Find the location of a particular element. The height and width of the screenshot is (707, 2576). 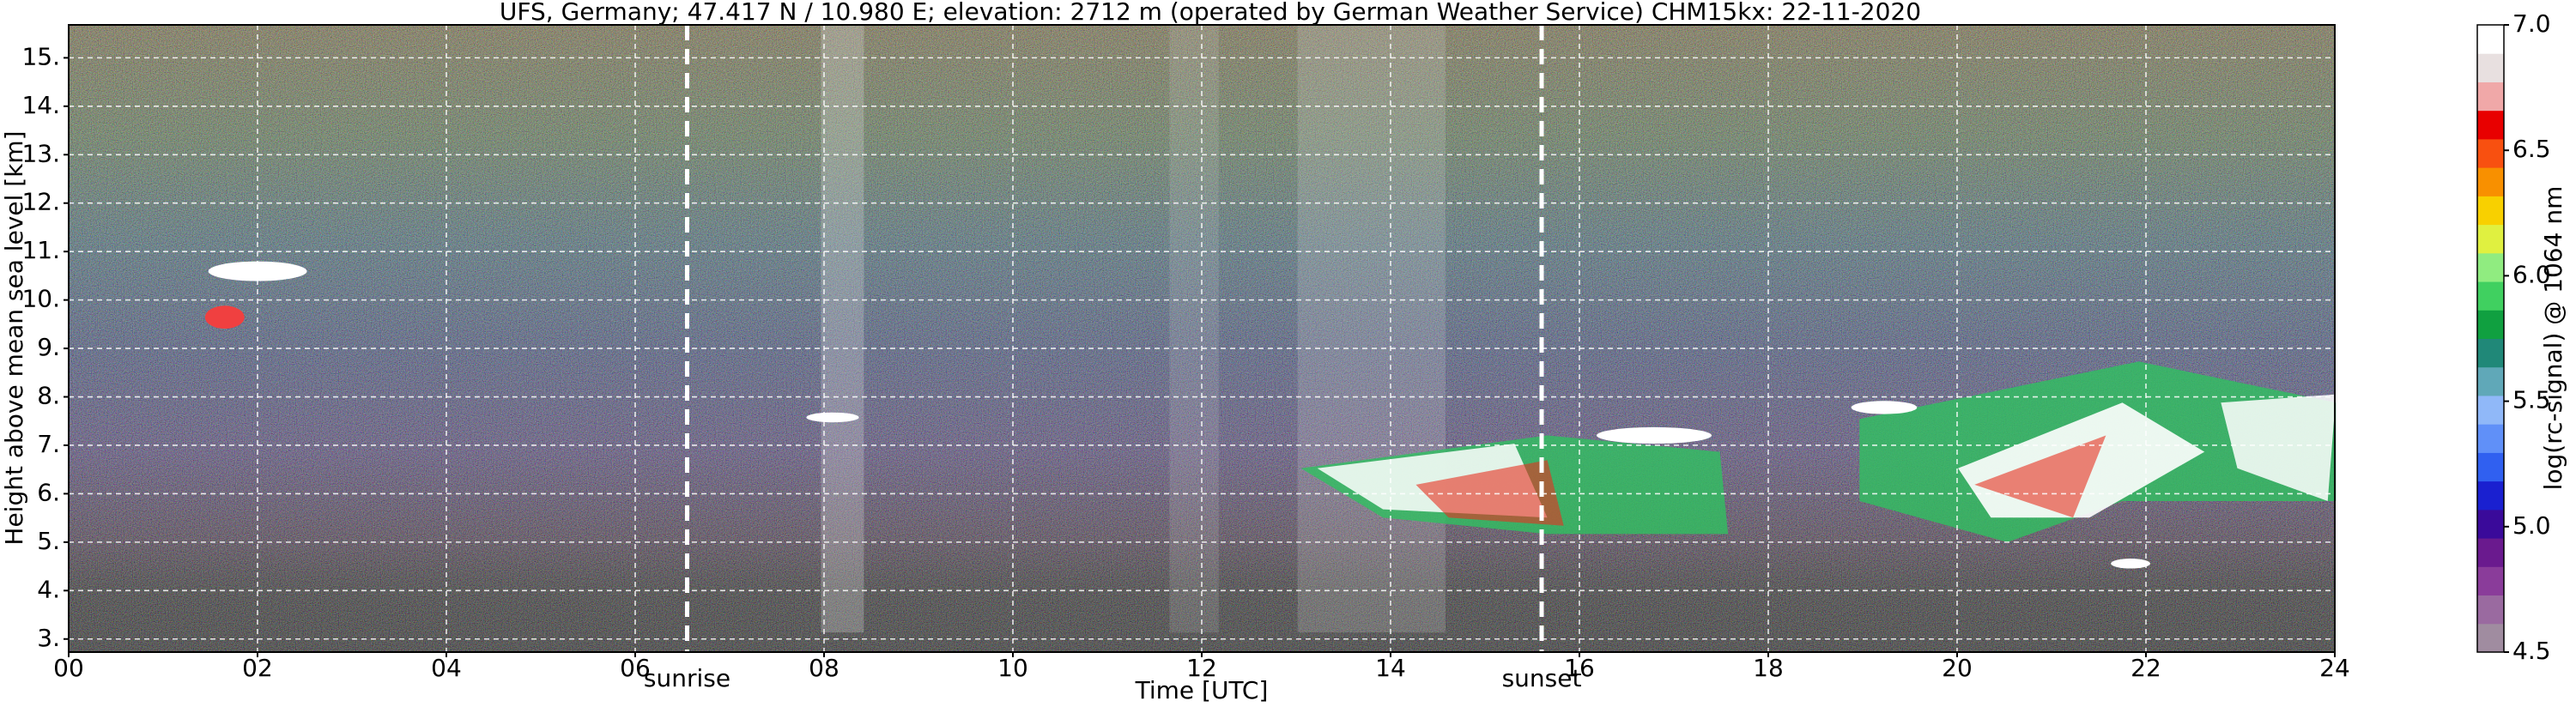

y-tick-label: 3. is located at coordinates (48, 638).